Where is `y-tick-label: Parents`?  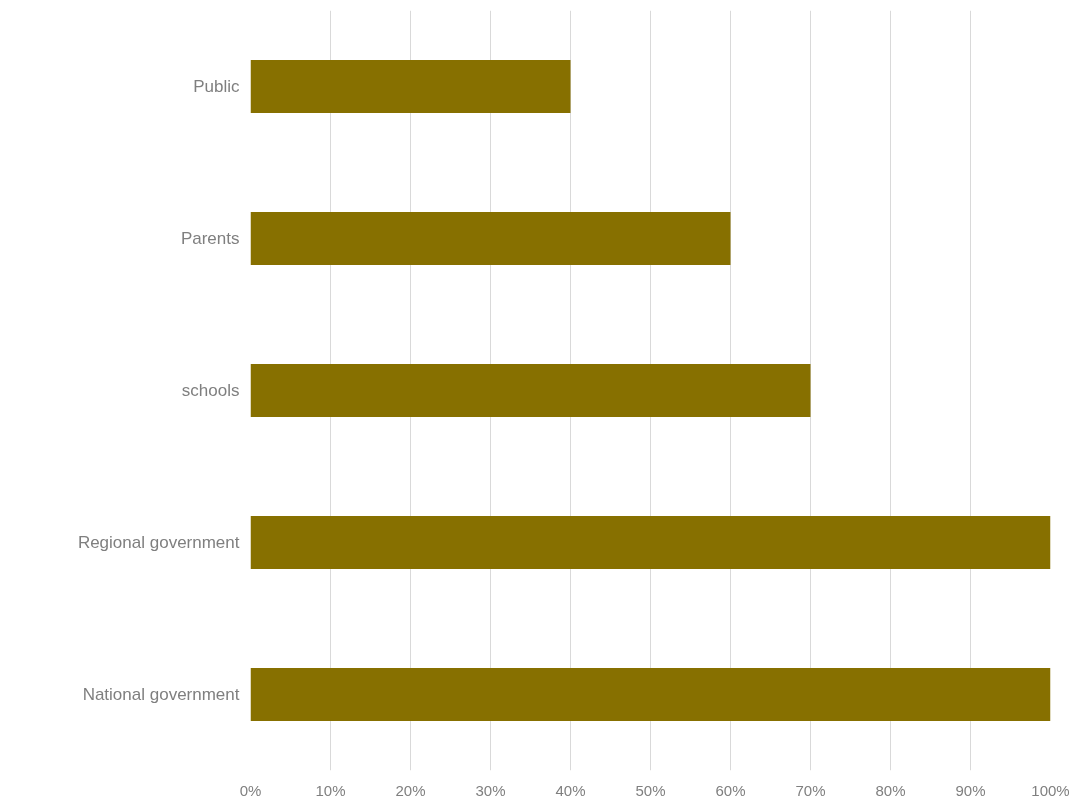
y-tick-label: Parents is located at coordinates (210, 238).